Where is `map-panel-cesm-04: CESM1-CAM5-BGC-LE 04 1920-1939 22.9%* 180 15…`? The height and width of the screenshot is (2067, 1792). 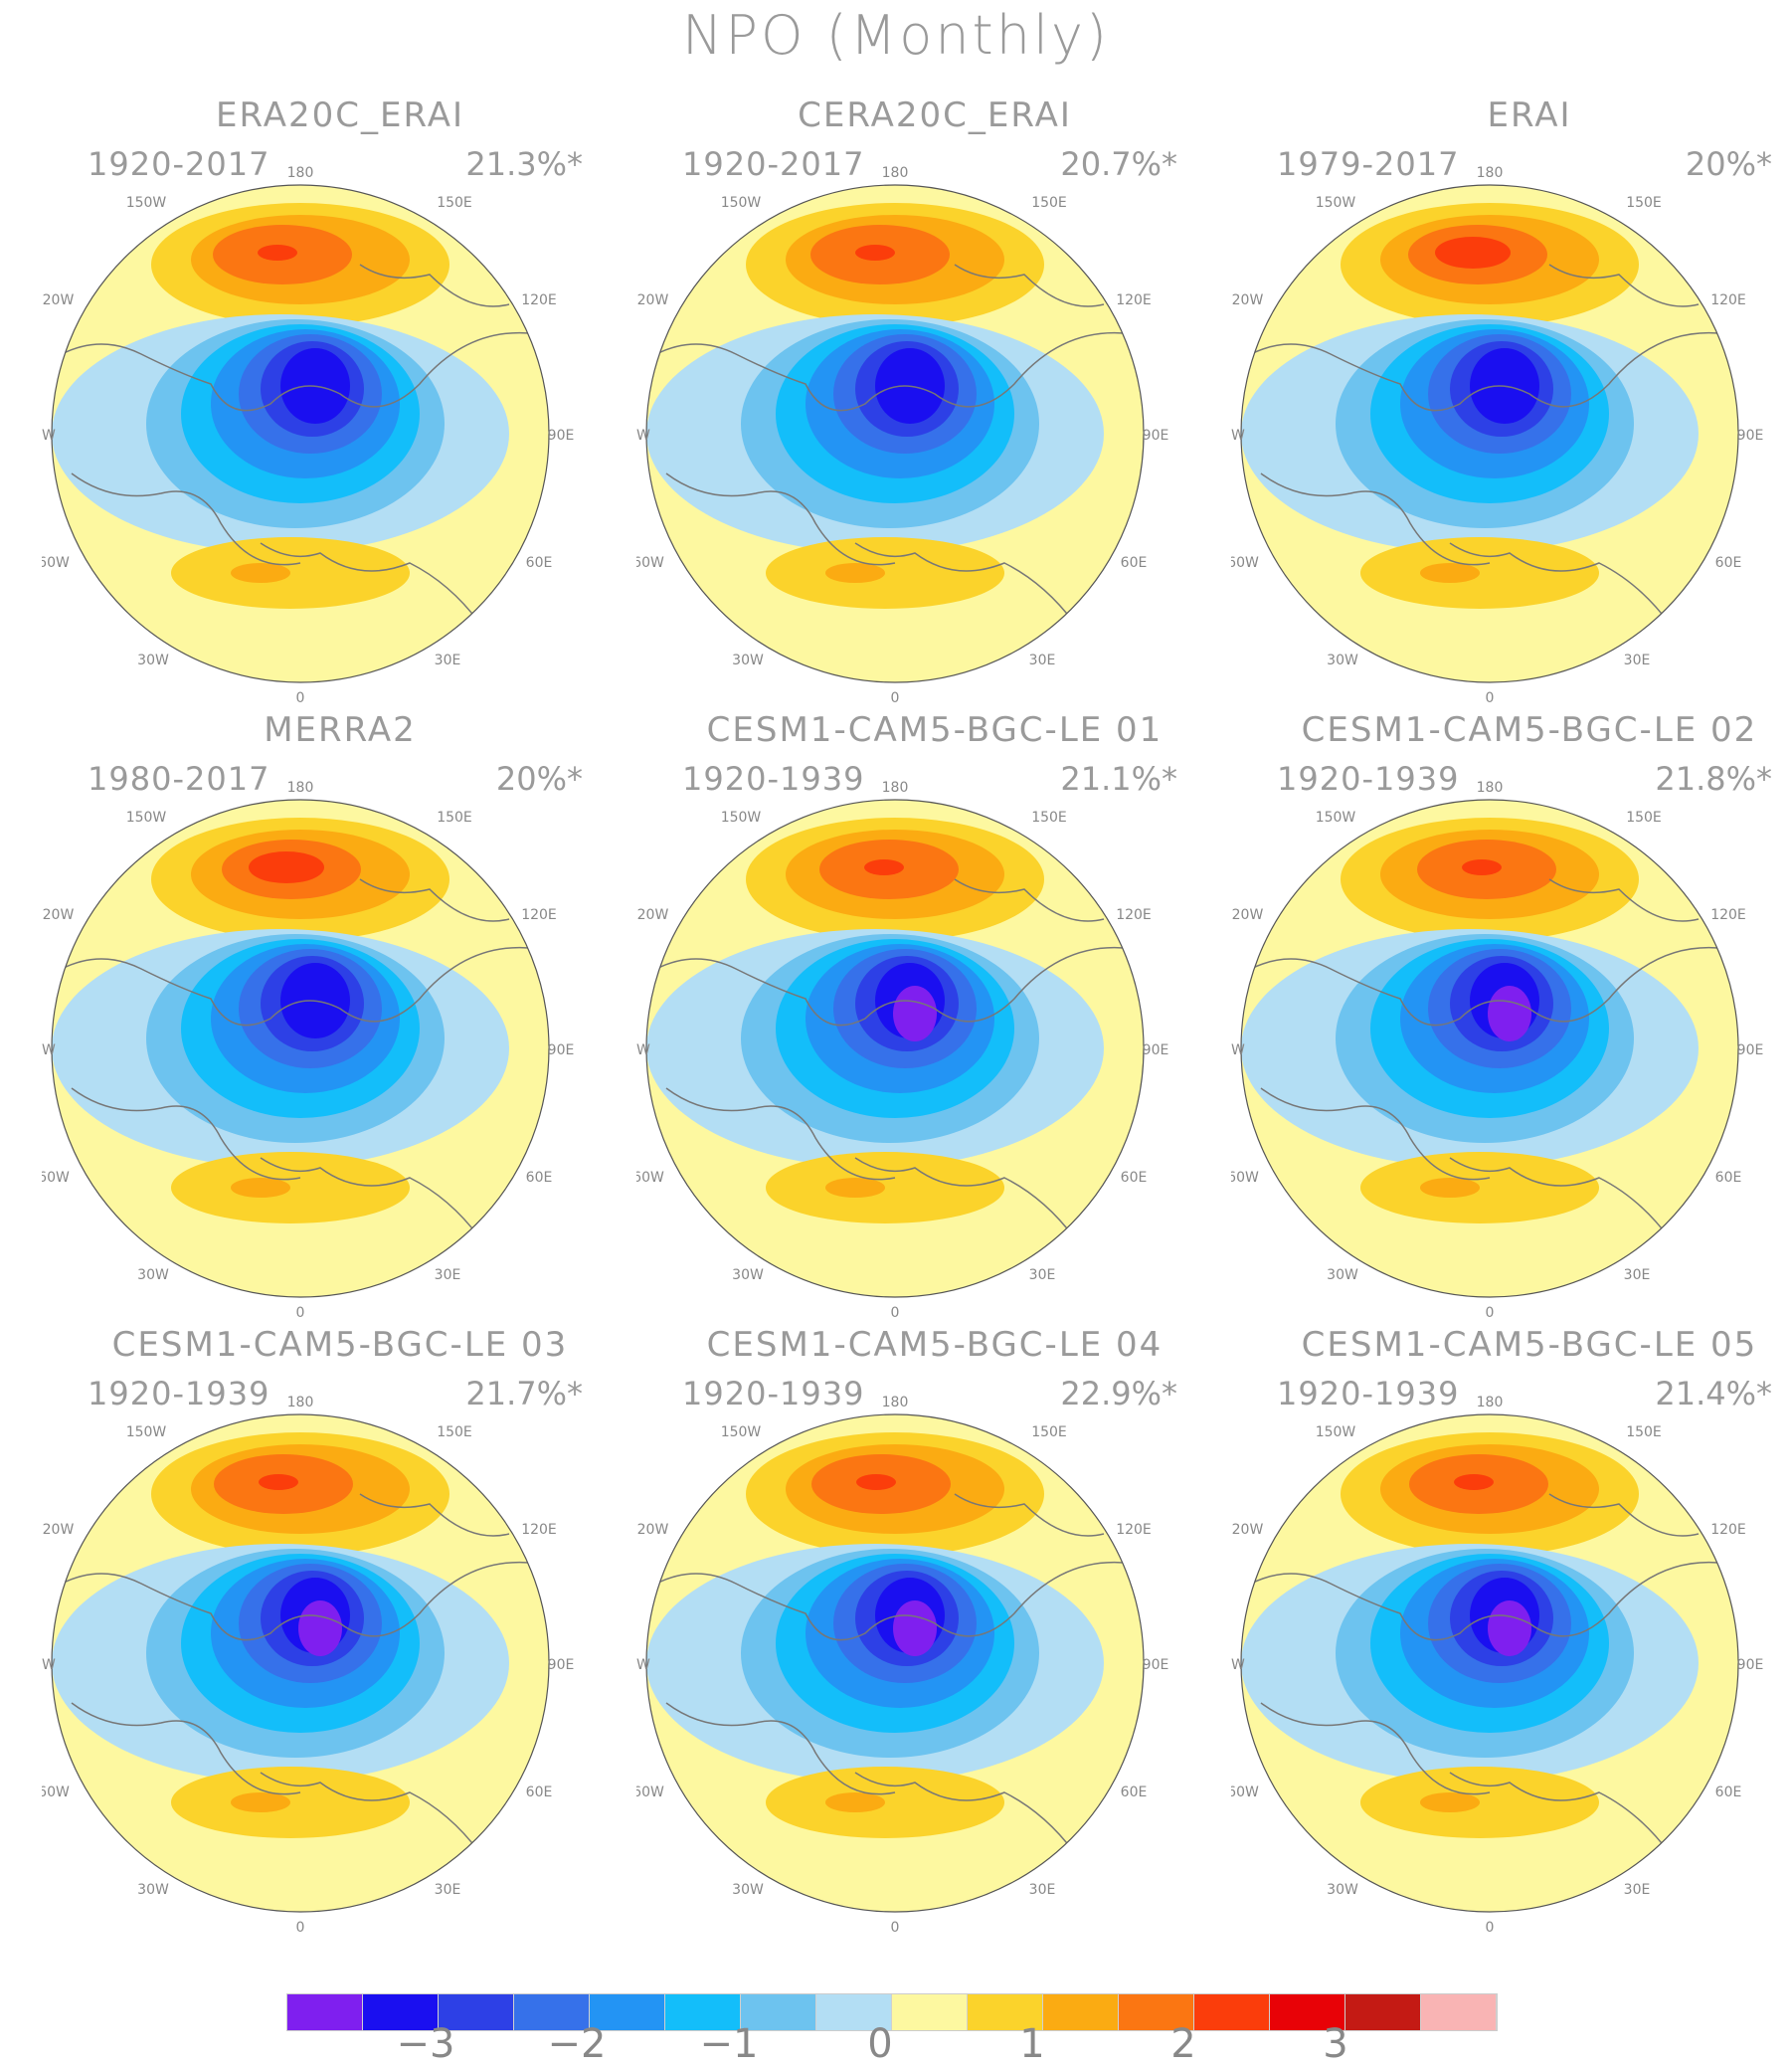
map-panel-cesm-04: CESM1-CAM5-BGC-LE 04 1920-1939 22.9%* 180 15… is located at coordinates (935, 1633).